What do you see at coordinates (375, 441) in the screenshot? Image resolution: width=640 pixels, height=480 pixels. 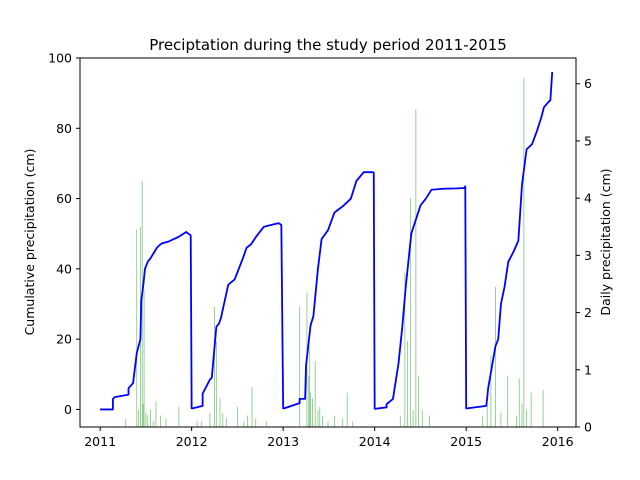 I see `x-tick-label: 2014` at bounding box center [375, 441].